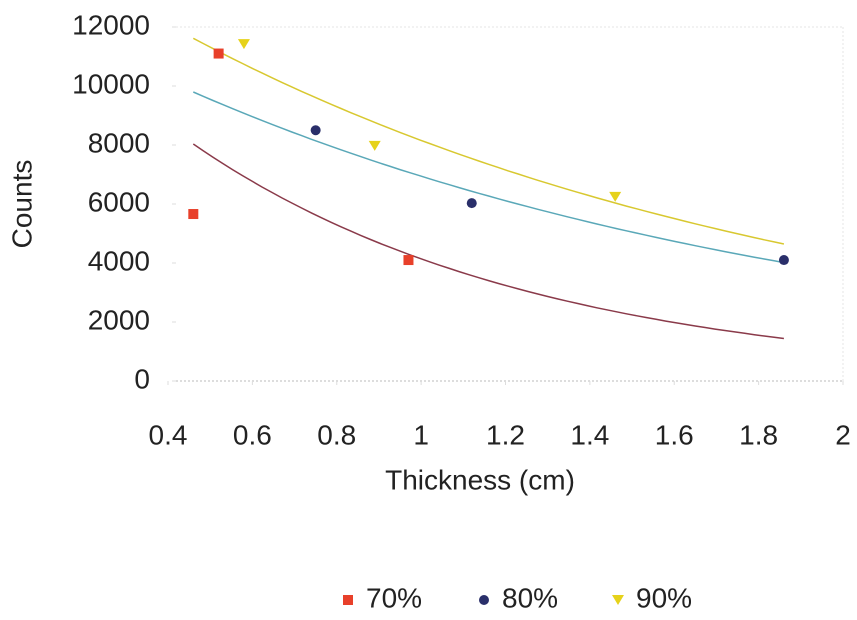 The width and height of the screenshot is (857, 620). I want to click on x-tick-label: 1, so click(421, 434).